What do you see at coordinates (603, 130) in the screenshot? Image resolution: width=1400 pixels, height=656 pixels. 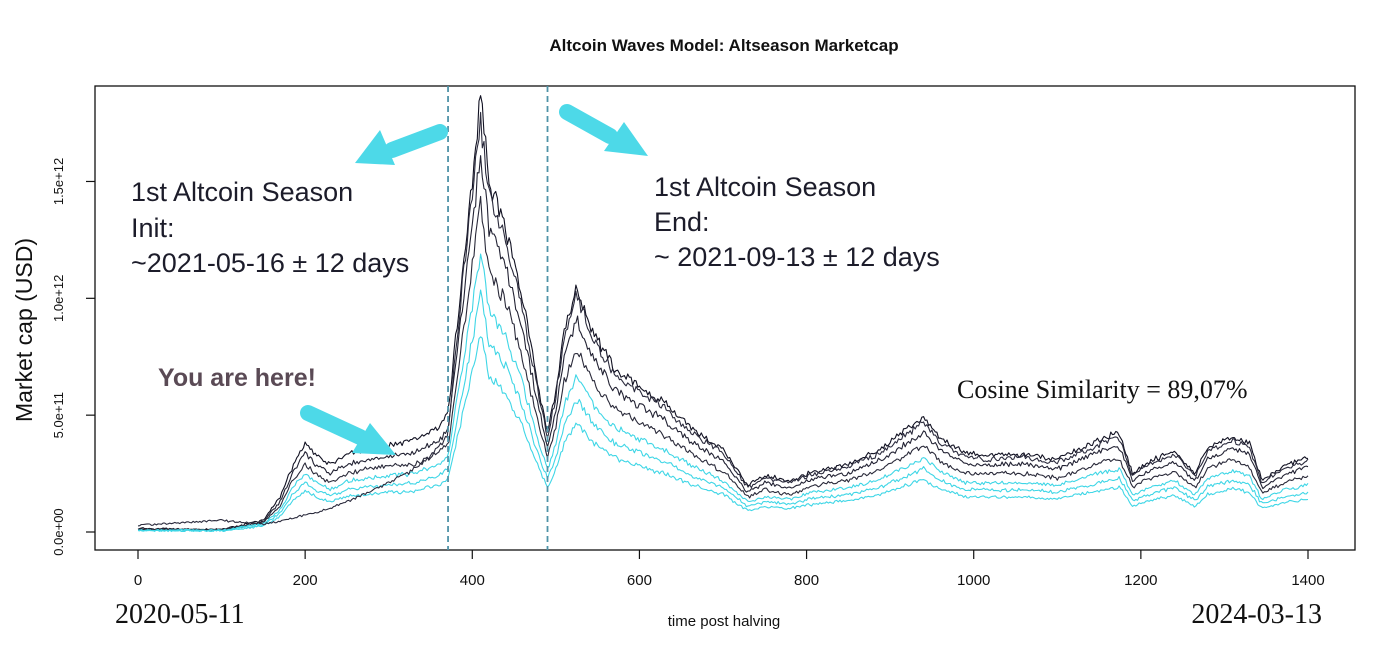 I see `arrow-end-icon` at bounding box center [603, 130].